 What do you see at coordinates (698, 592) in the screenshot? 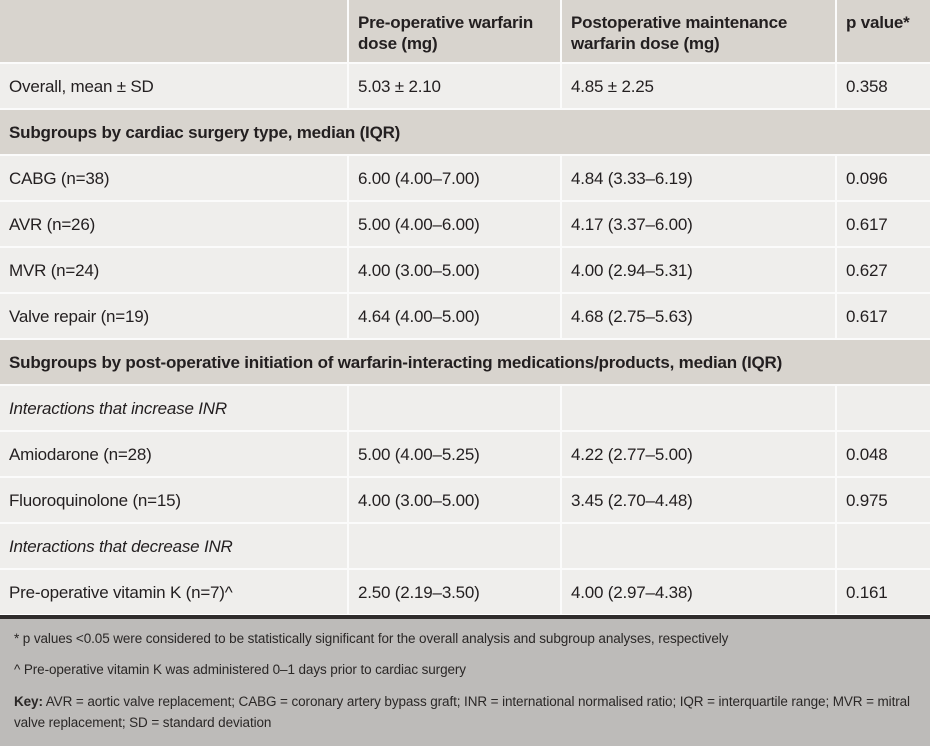
I see `postop-dose-cell: 4.00 (2.97–4.38)` at bounding box center [698, 592].